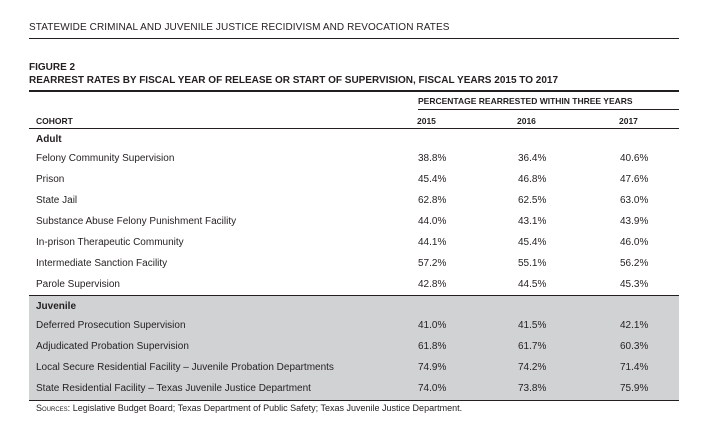  Describe the element at coordinates (111, 325) in the screenshot. I see `cohort-name: Deferred Prosecution Supervision` at that location.